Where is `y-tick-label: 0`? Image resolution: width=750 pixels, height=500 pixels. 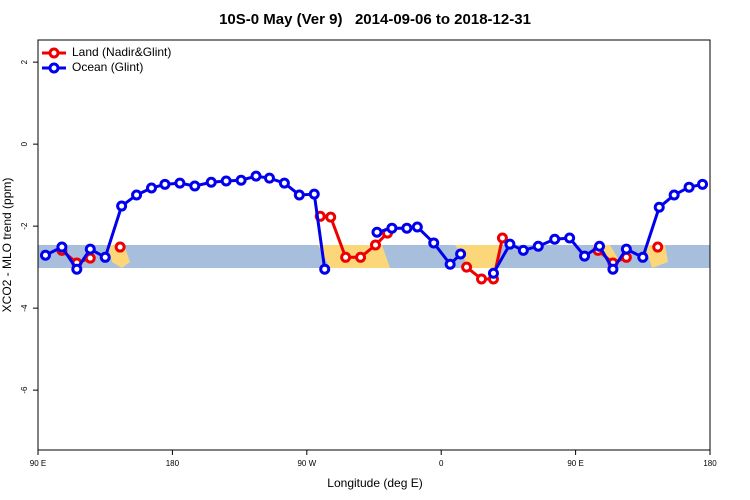
y-tick-label: 0 is located at coordinates (24, 143).